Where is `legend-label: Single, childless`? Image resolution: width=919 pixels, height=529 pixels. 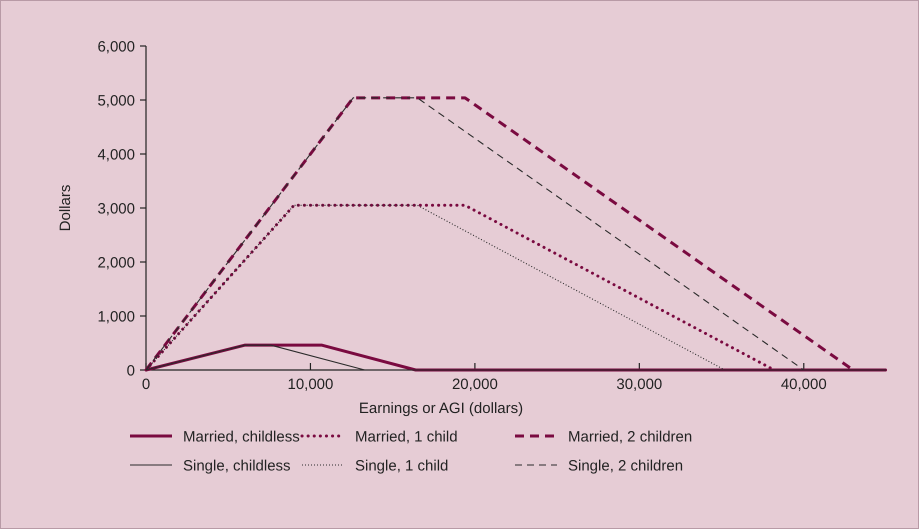 legend-label: Single, childless is located at coordinates (237, 465).